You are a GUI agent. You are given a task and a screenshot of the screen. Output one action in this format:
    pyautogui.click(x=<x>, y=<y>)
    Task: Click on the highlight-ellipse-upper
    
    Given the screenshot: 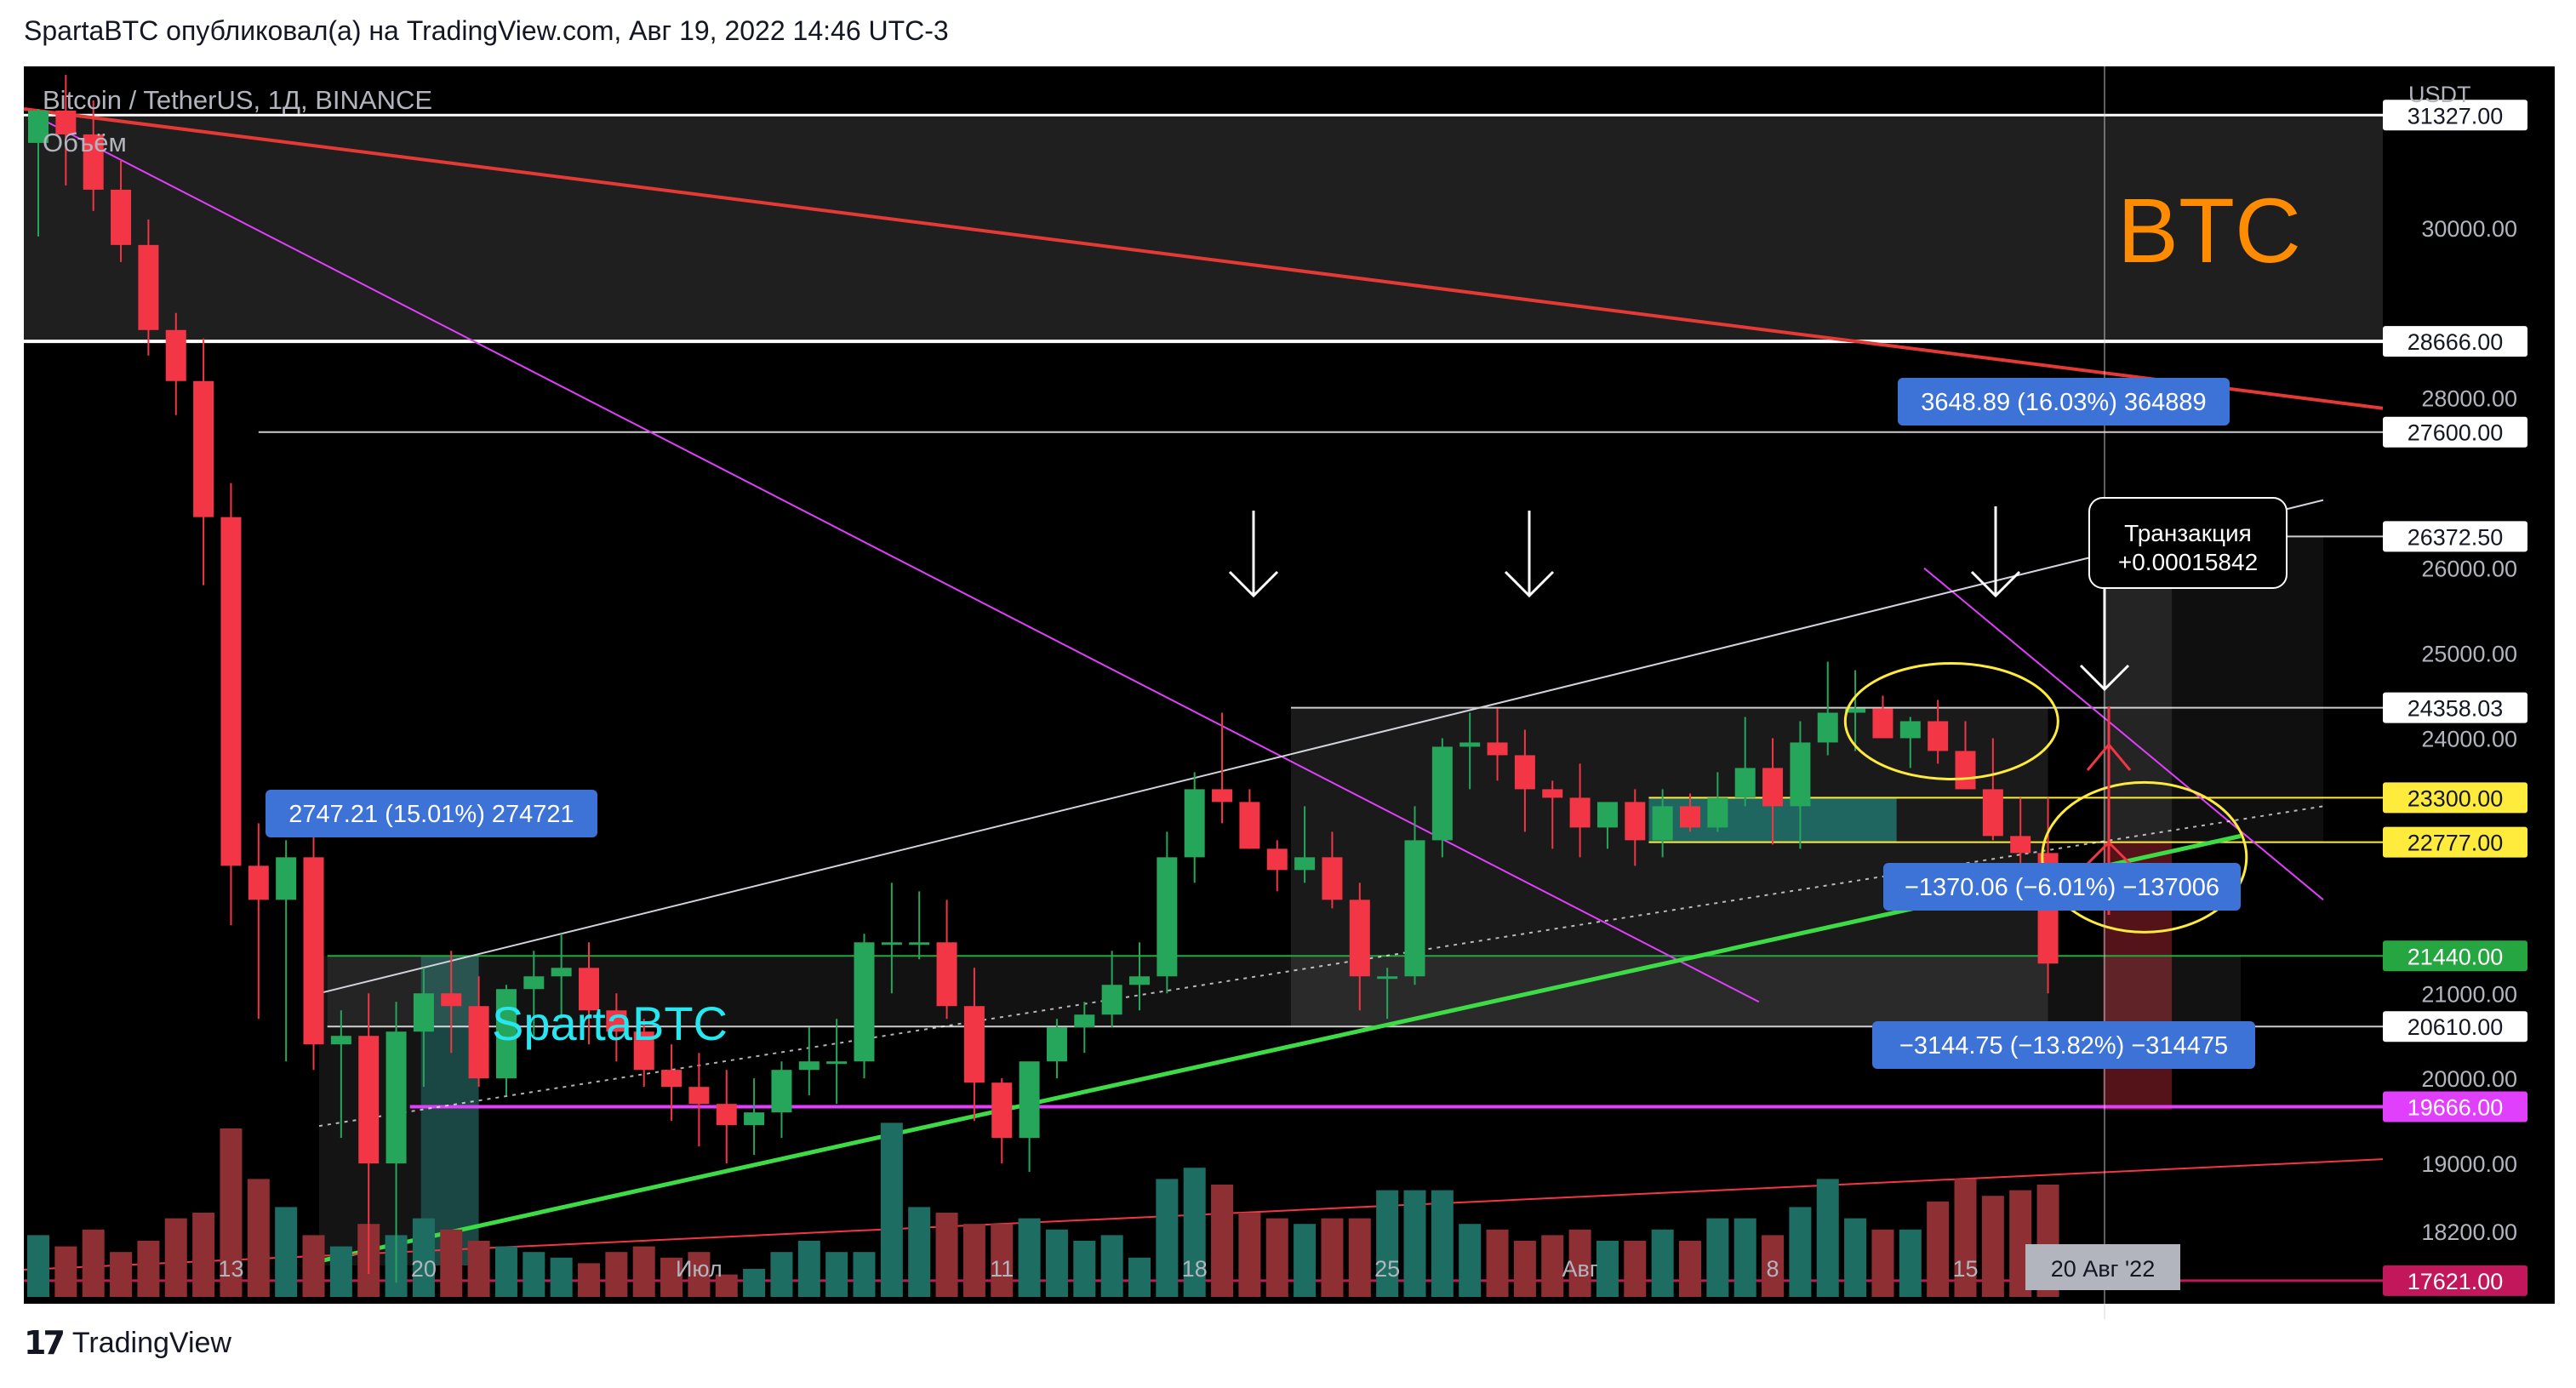 What is the action you would take?
    pyautogui.click(x=1951, y=720)
    